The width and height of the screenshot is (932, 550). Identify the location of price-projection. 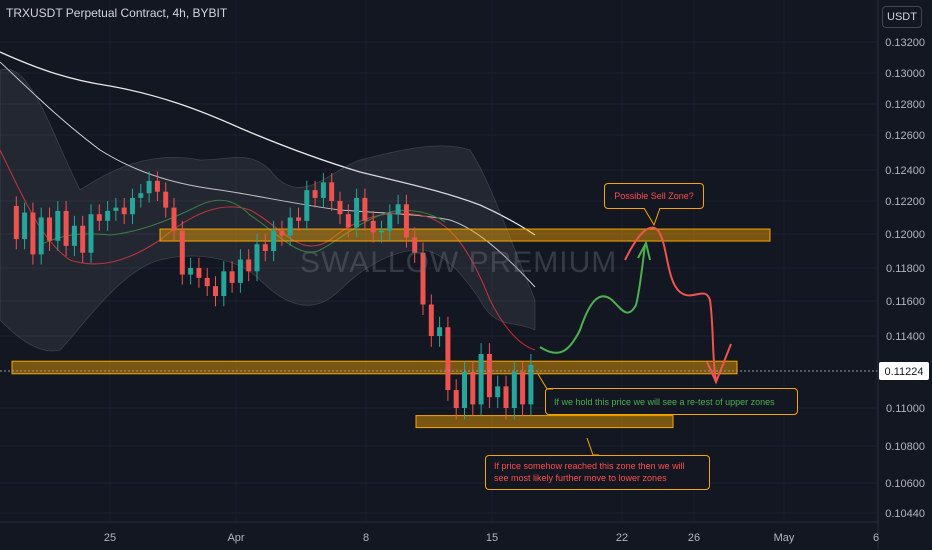
(635, 305).